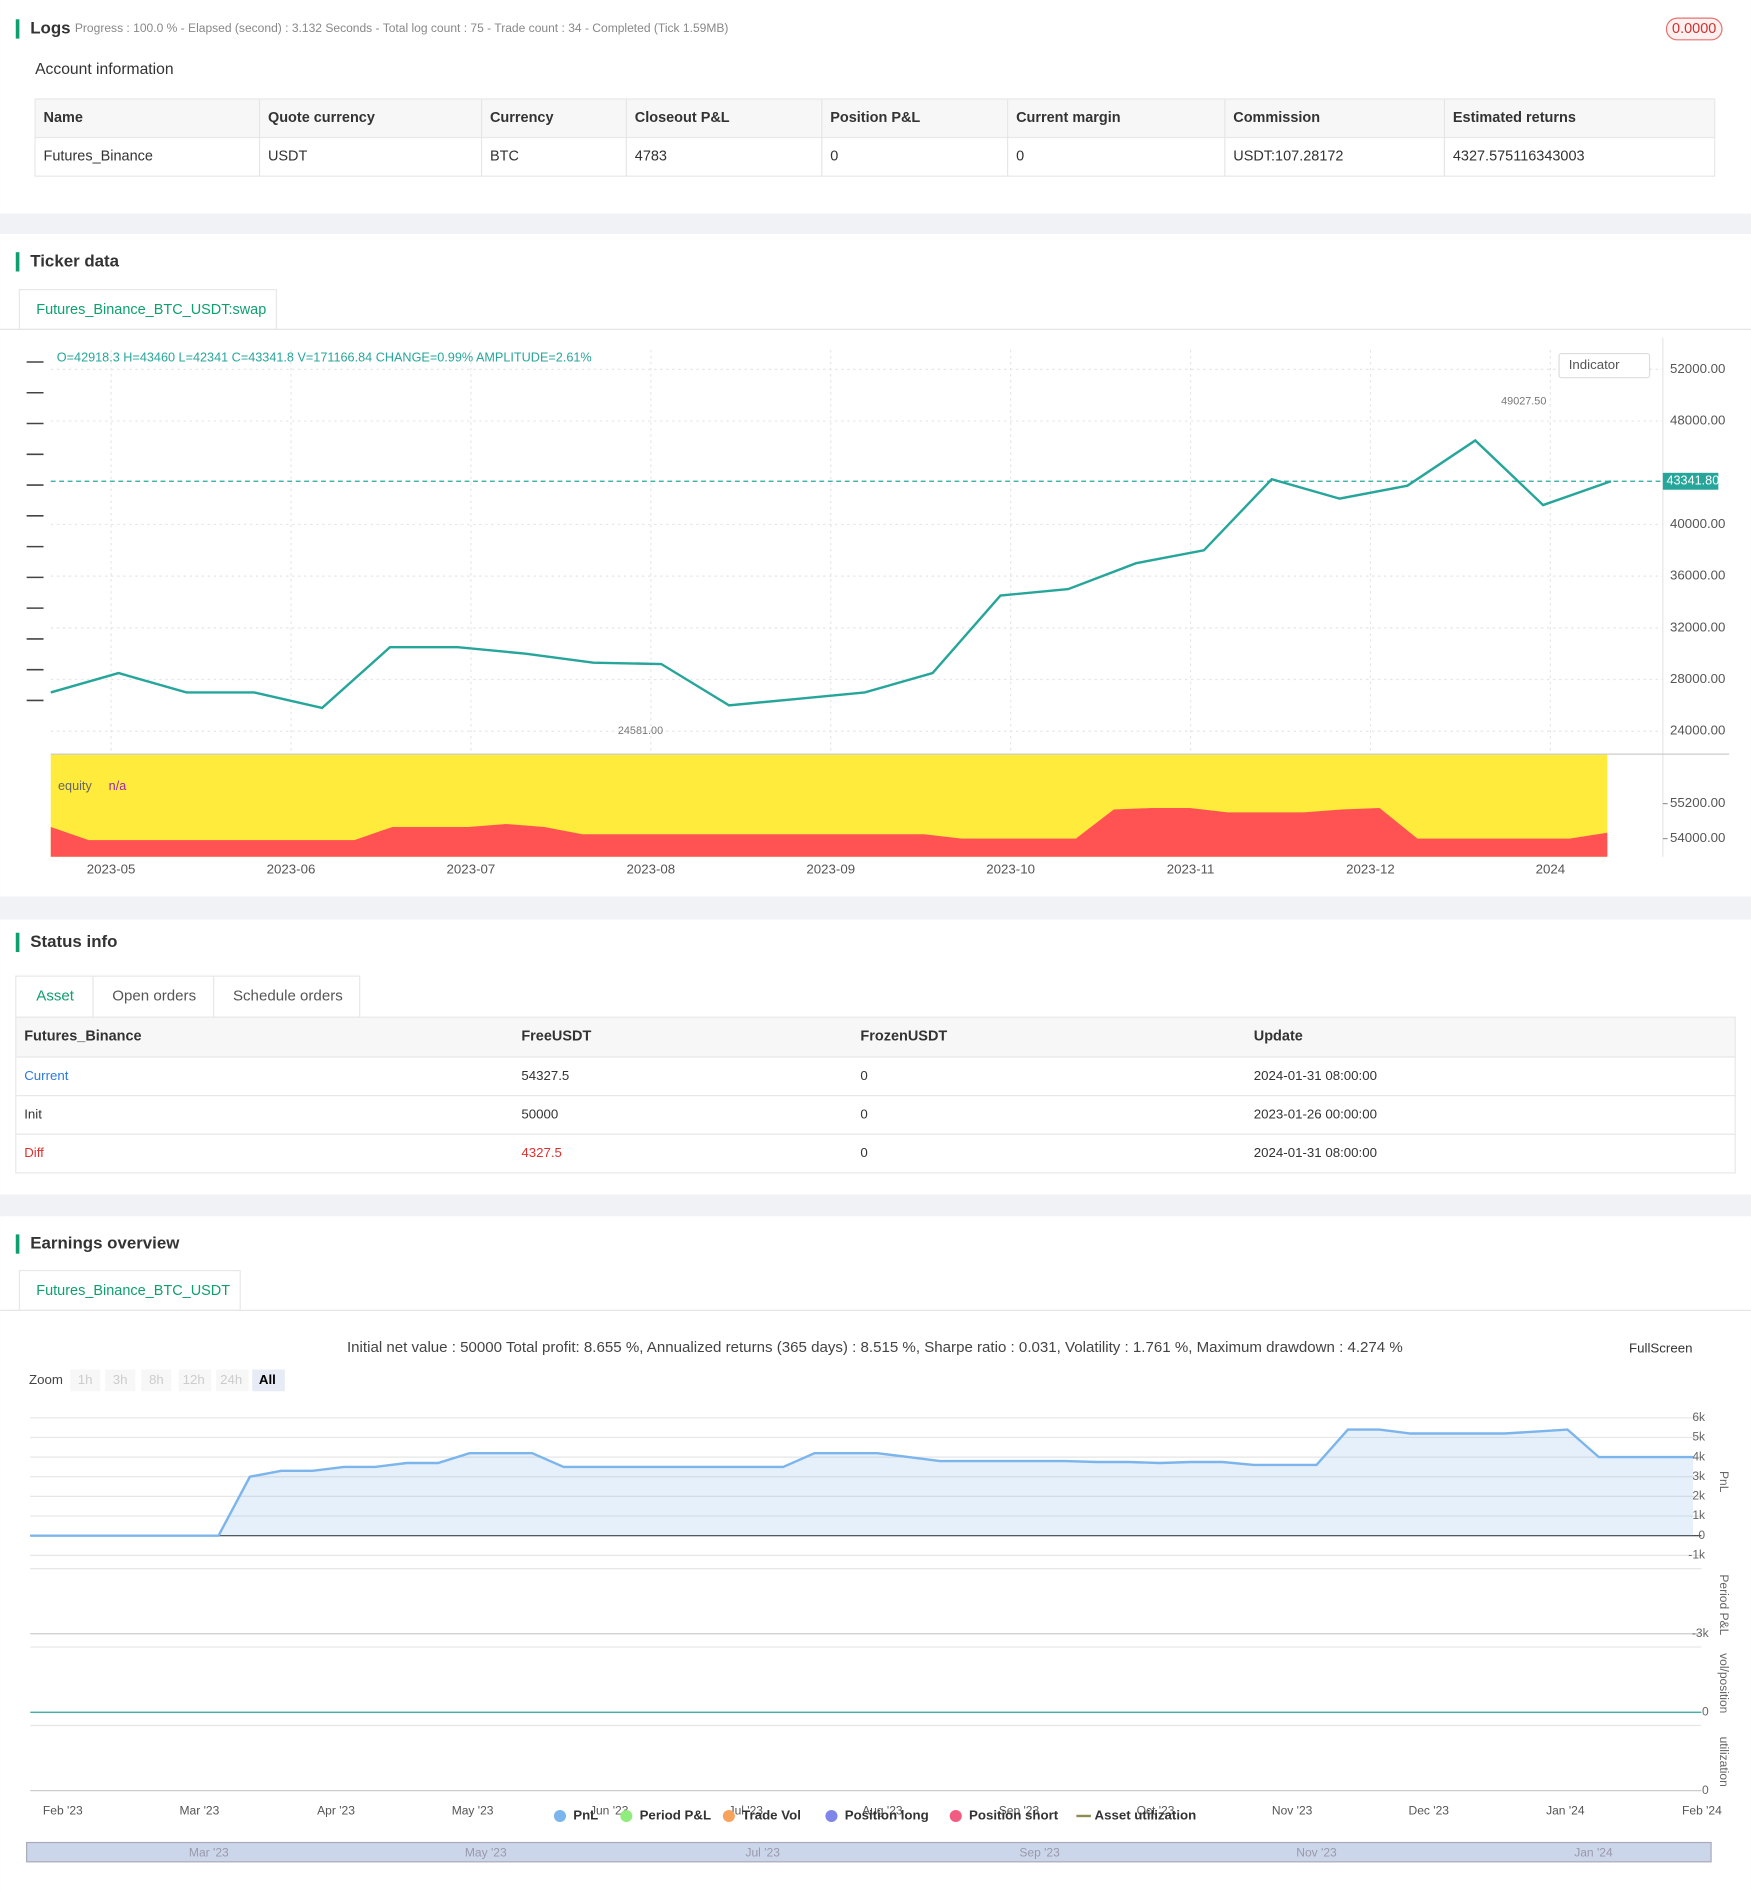  Describe the element at coordinates (1697, 802) in the screenshot. I see `y-tick-label: 55200.00` at that location.